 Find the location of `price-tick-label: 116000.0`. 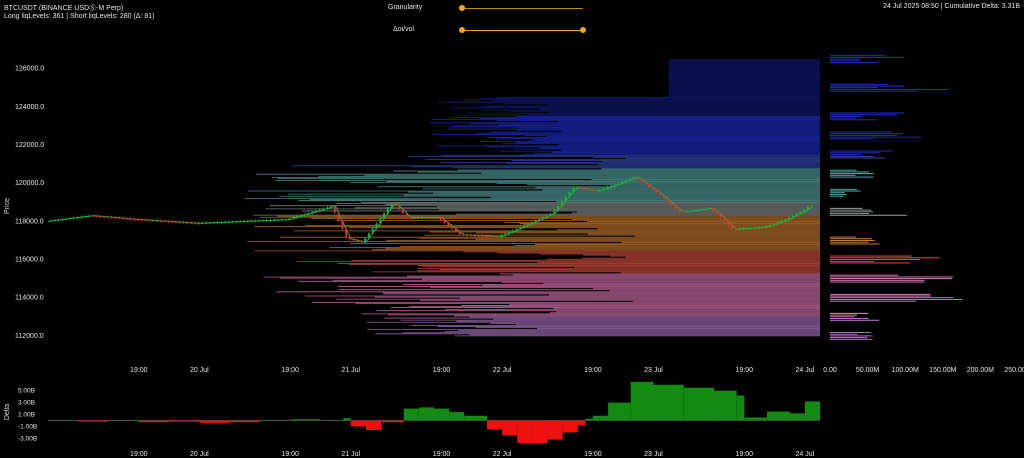

price-tick-label: 116000.0 is located at coordinates (29, 260).